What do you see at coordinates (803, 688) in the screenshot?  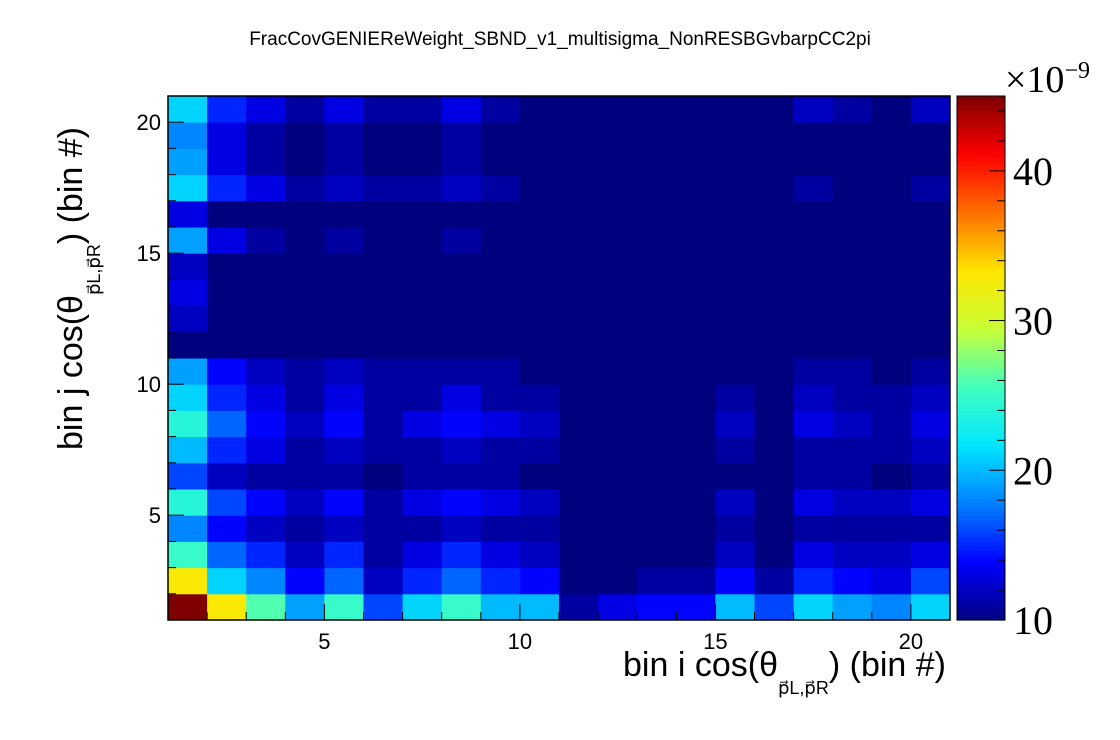 I see `x-axis-label-subscript: p⃗L,p⃗R` at bounding box center [803, 688].